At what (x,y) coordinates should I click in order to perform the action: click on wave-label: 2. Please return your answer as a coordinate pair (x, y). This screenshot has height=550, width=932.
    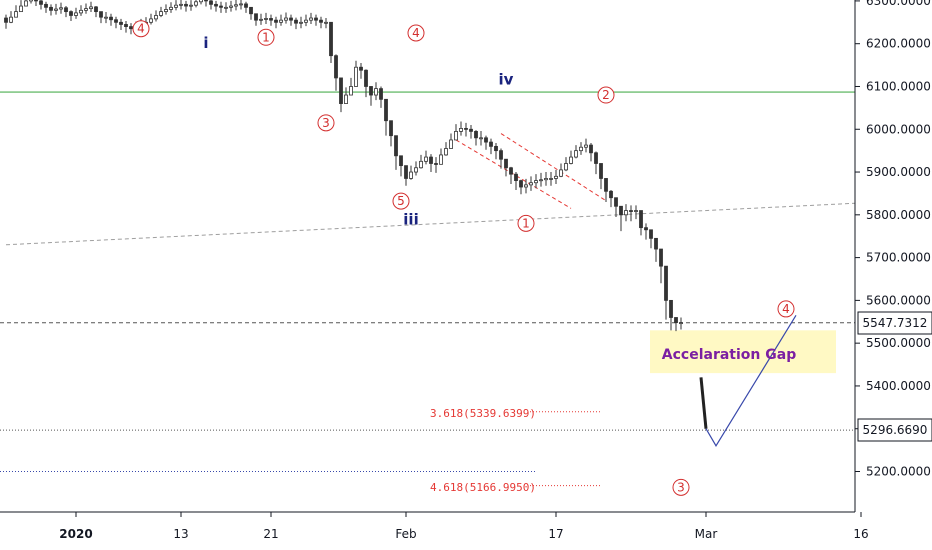
    Looking at the image, I should click on (606, 95).